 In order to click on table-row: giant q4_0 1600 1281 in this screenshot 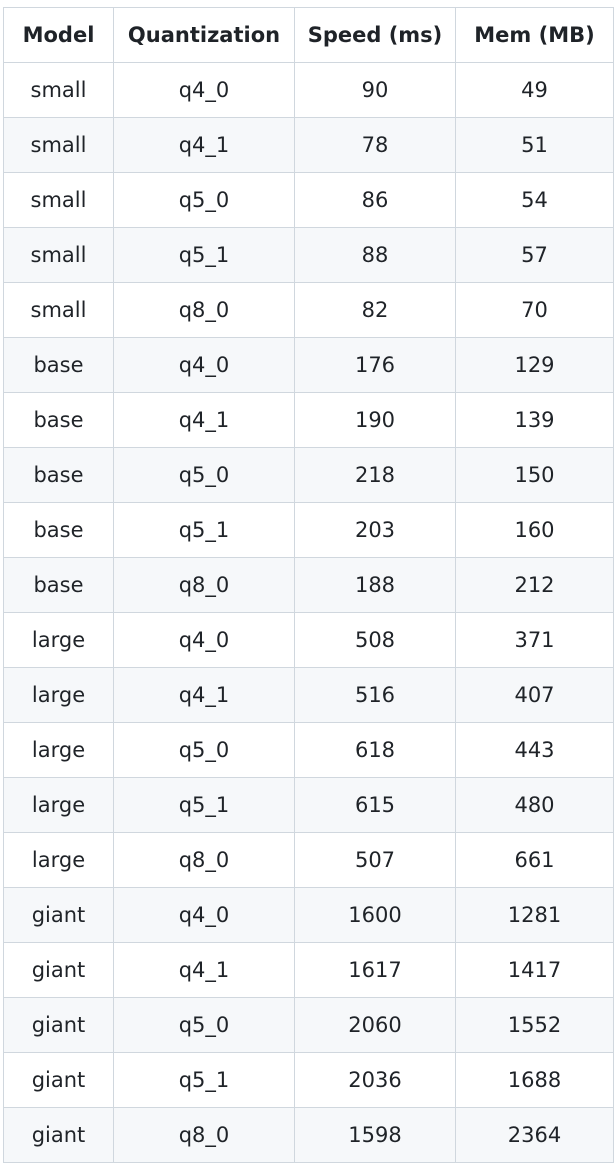, I will do `click(308, 915)`.